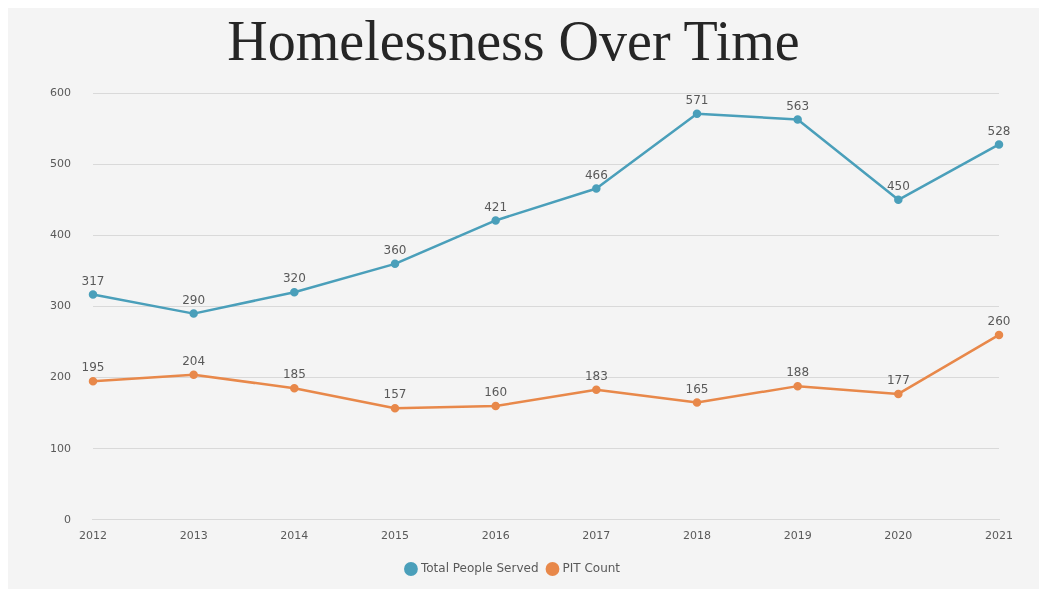 The width and height of the screenshot is (1047, 597). Describe the element at coordinates (395, 249) in the screenshot. I see `data-label: 360` at that location.